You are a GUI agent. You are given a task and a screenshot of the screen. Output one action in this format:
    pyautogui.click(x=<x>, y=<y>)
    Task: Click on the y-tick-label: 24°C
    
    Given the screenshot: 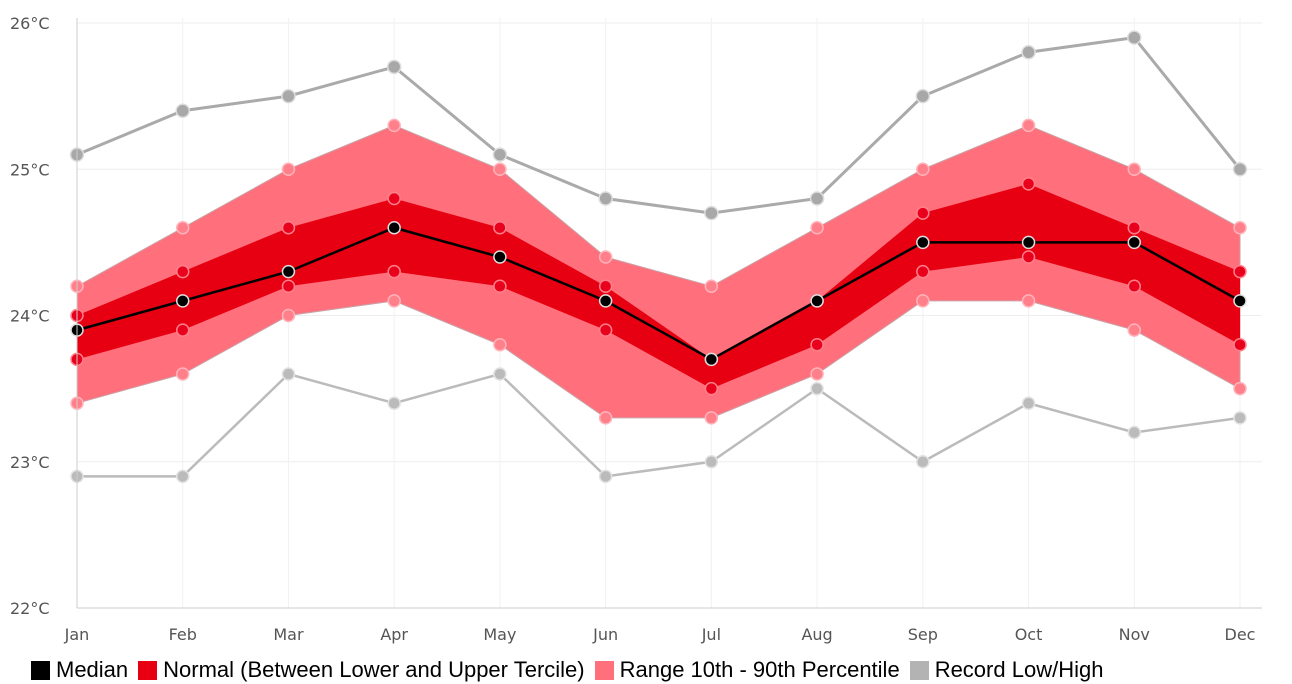 What is the action you would take?
    pyautogui.click(x=30, y=316)
    